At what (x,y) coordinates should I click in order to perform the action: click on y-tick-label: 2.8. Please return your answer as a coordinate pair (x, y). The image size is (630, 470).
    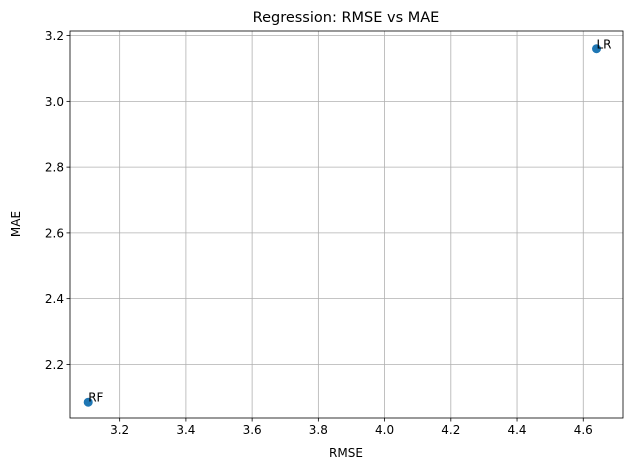
    Looking at the image, I should click on (54, 168).